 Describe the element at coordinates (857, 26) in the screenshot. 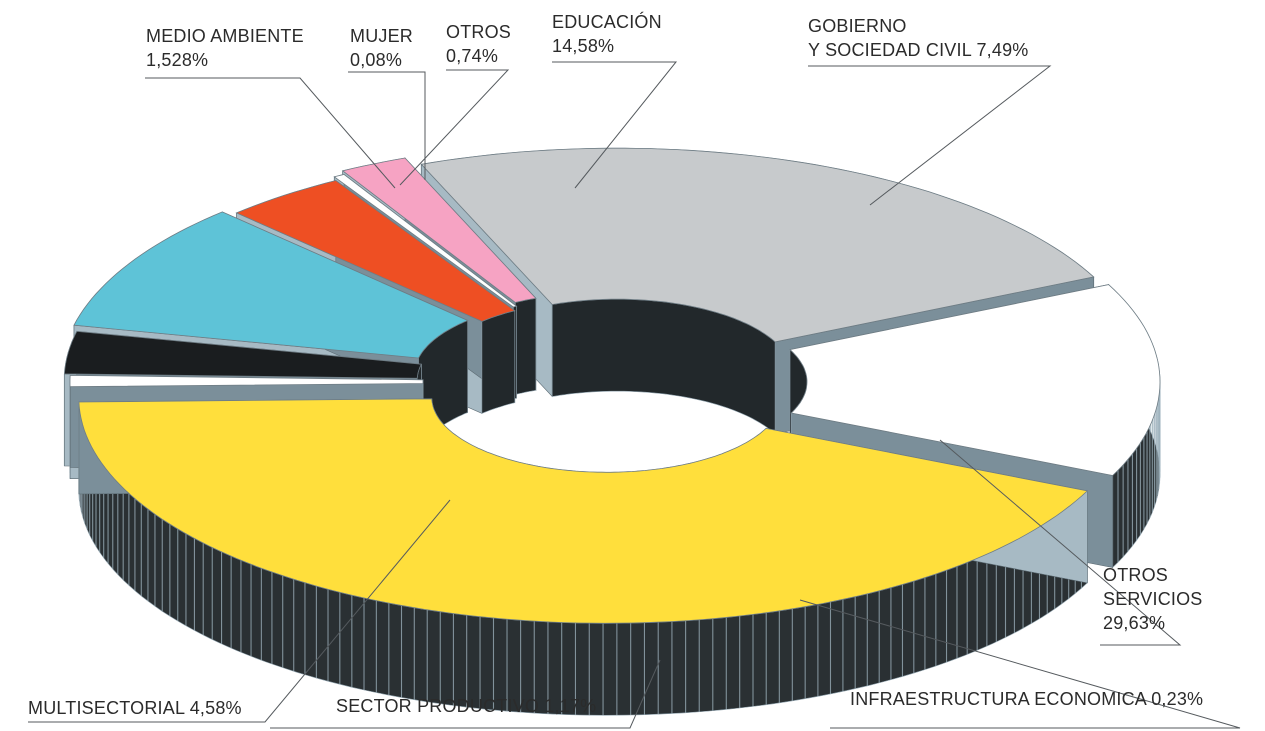

I see `label-gobierno-name: GOBIERNO` at that location.